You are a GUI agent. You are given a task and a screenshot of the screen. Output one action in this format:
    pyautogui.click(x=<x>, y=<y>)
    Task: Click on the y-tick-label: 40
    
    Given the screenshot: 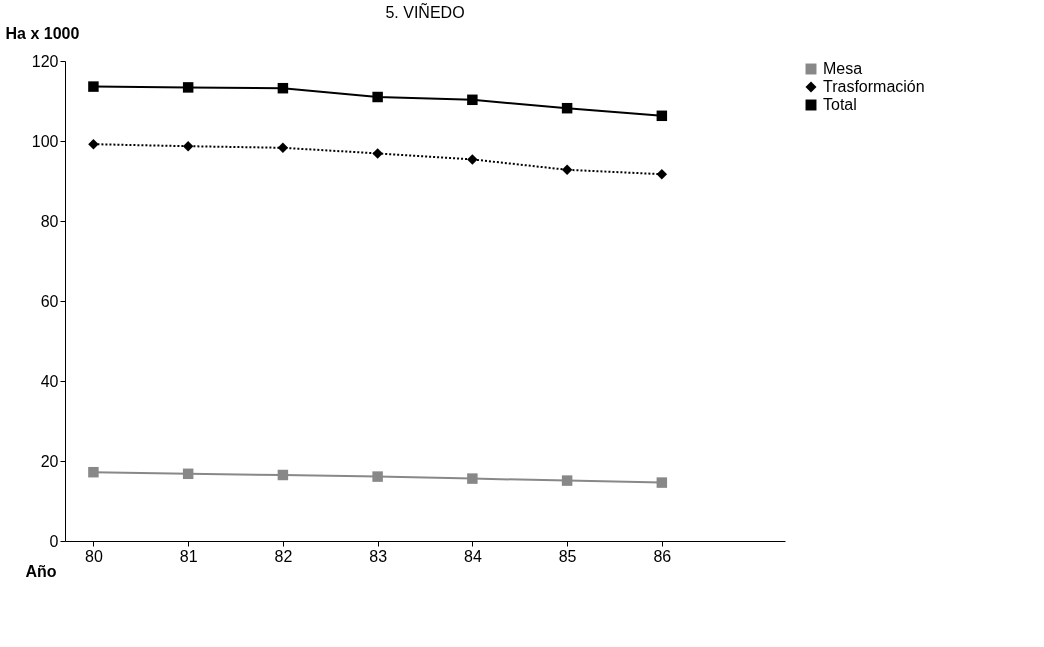 What is the action you would take?
    pyautogui.click(x=49, y=381)
    